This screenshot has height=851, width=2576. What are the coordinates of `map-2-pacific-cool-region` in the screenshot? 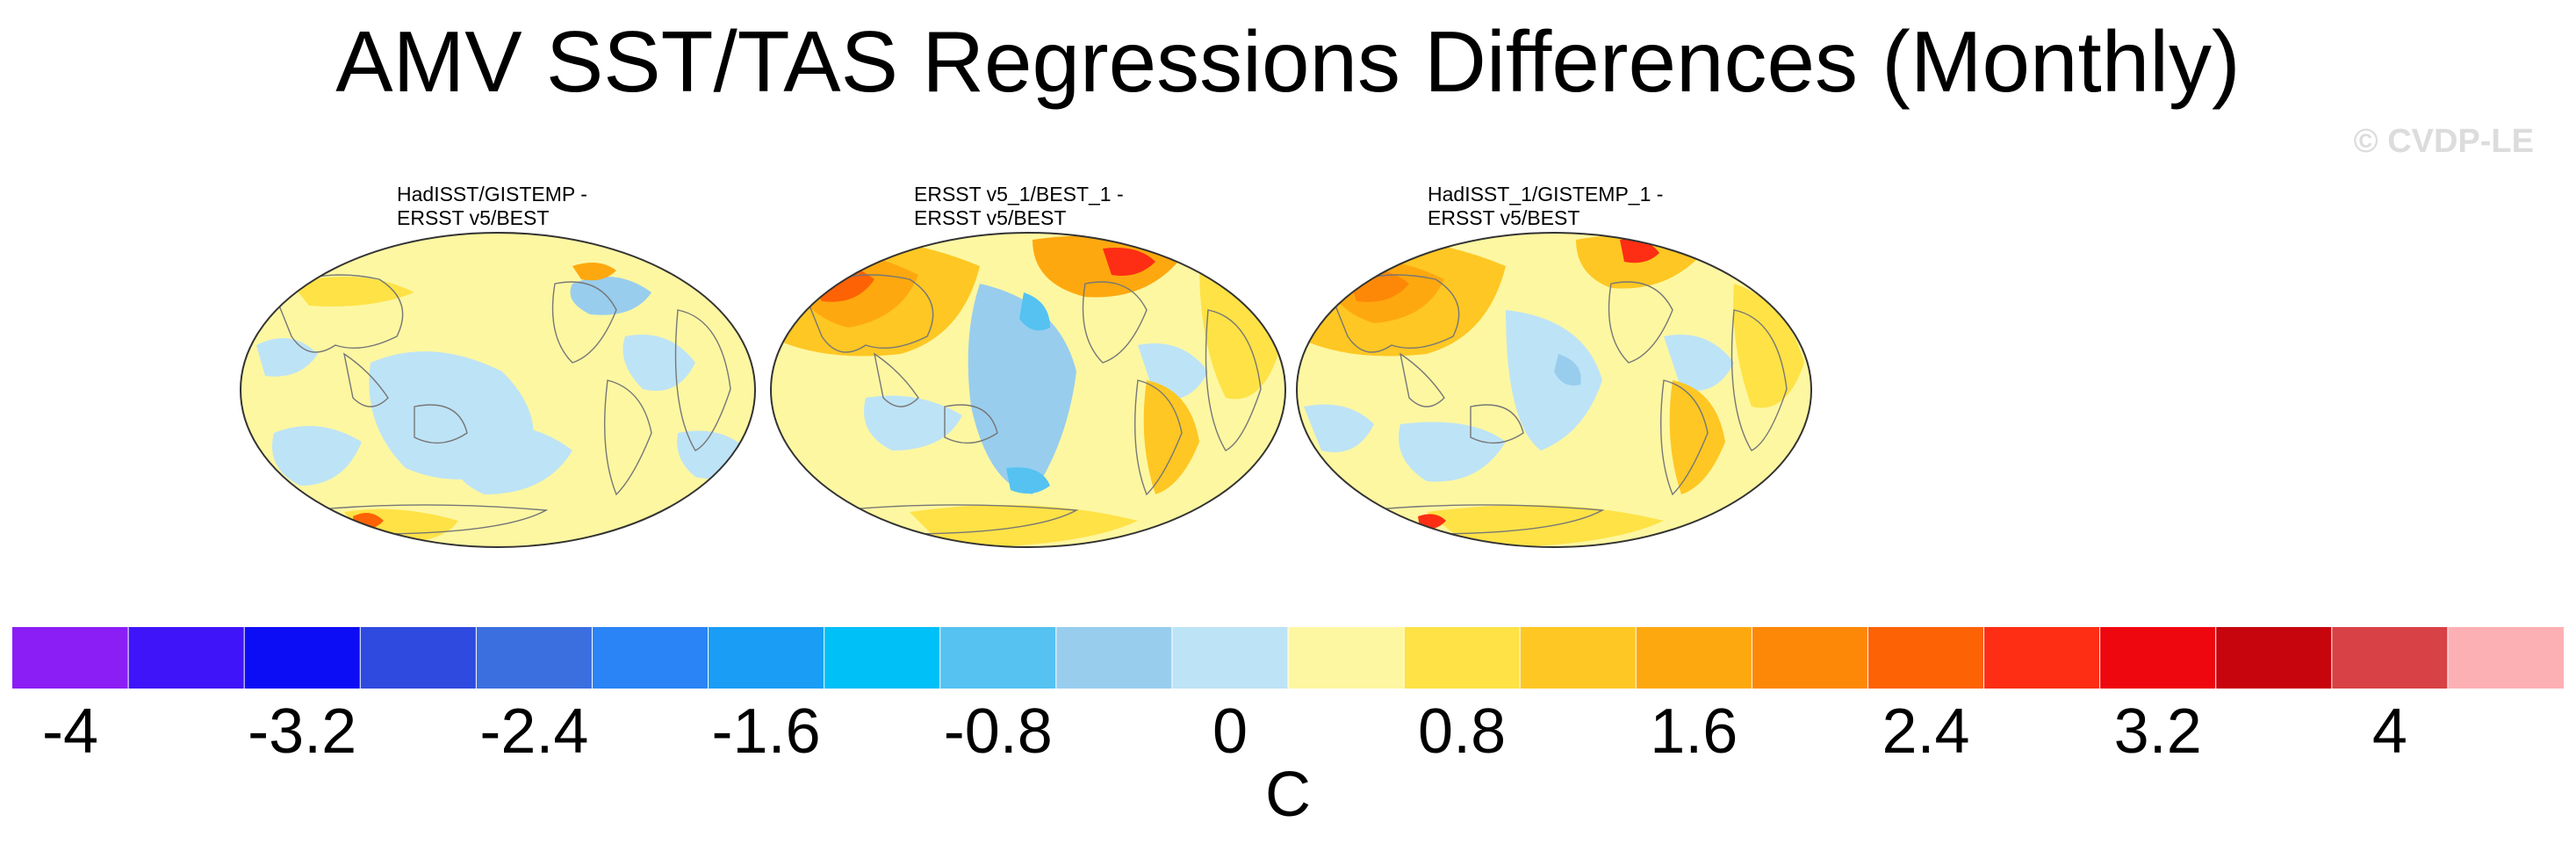 It's located at (1022, 389).